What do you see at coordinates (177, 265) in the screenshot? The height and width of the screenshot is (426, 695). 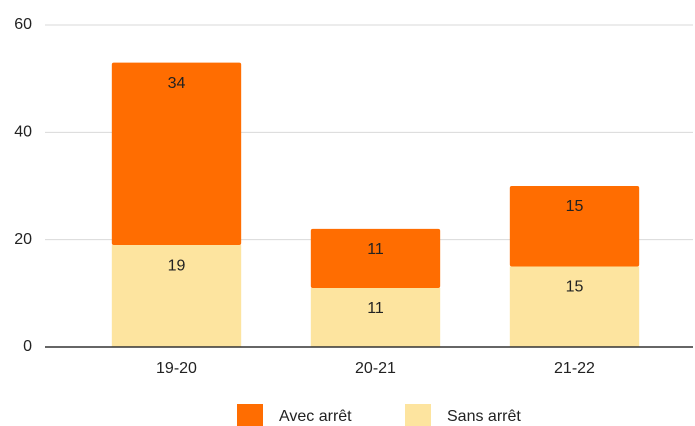 I see `data-label: 19` at bounding box center [177, 265].